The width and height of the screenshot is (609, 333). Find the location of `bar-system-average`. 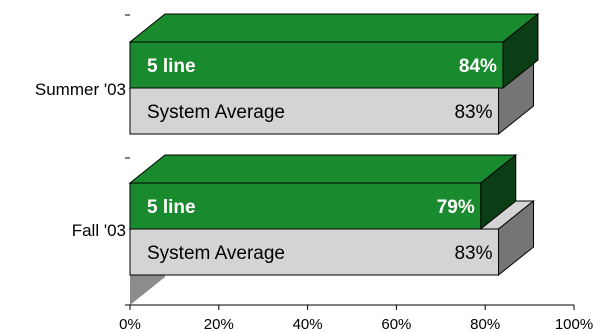

bar-system-average is located at coordinates (314, 252).